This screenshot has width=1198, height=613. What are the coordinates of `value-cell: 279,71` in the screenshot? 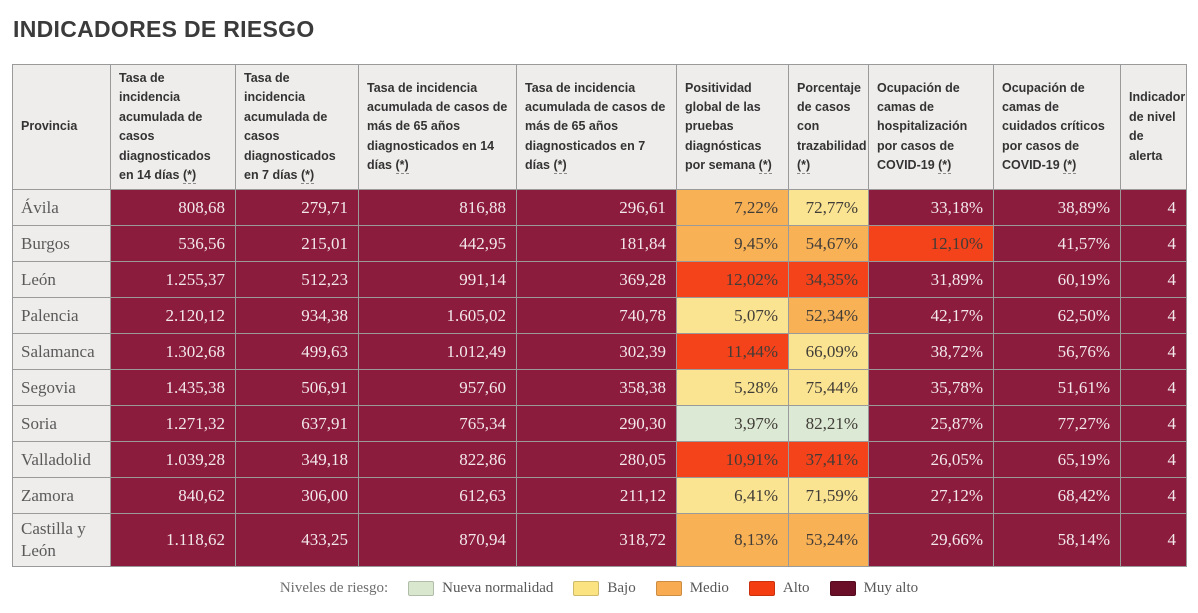 It's located at (297, 208).